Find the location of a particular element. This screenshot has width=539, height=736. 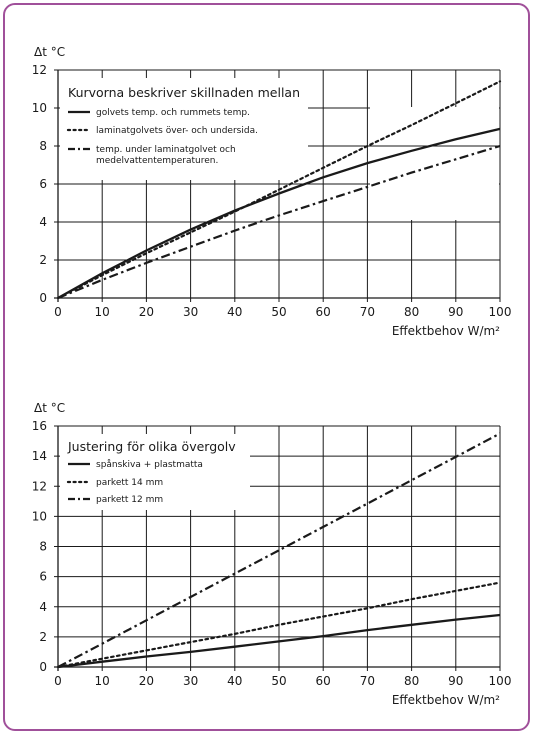

legend-title: Kurvorna beskriver skillnaden mellan is located at coordinates (184, 92).